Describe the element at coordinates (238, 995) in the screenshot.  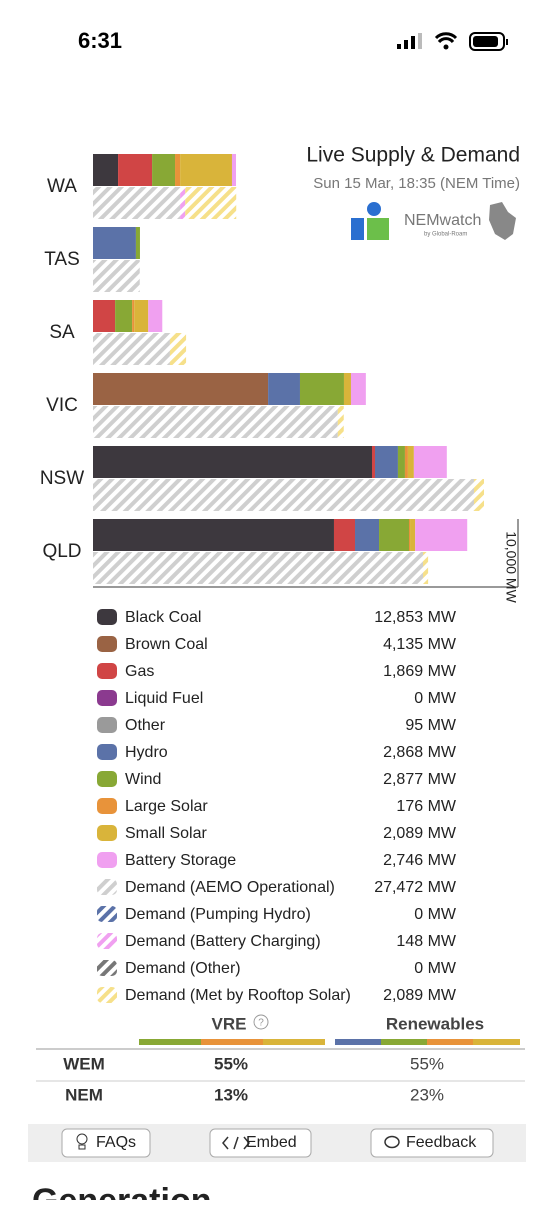
I see `legend-label: Demand (Met by Rooftop Solar)` at that location.